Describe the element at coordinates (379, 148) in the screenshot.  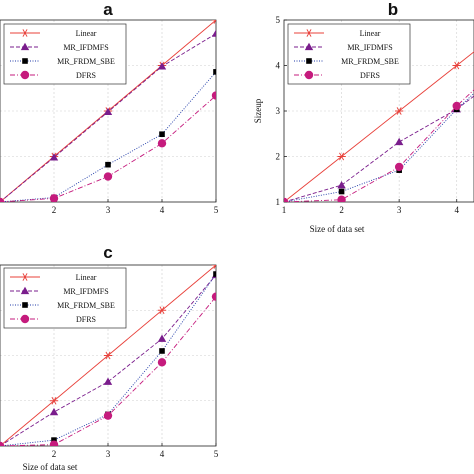
I see `series-line-mr-ifdmfs` at that location.